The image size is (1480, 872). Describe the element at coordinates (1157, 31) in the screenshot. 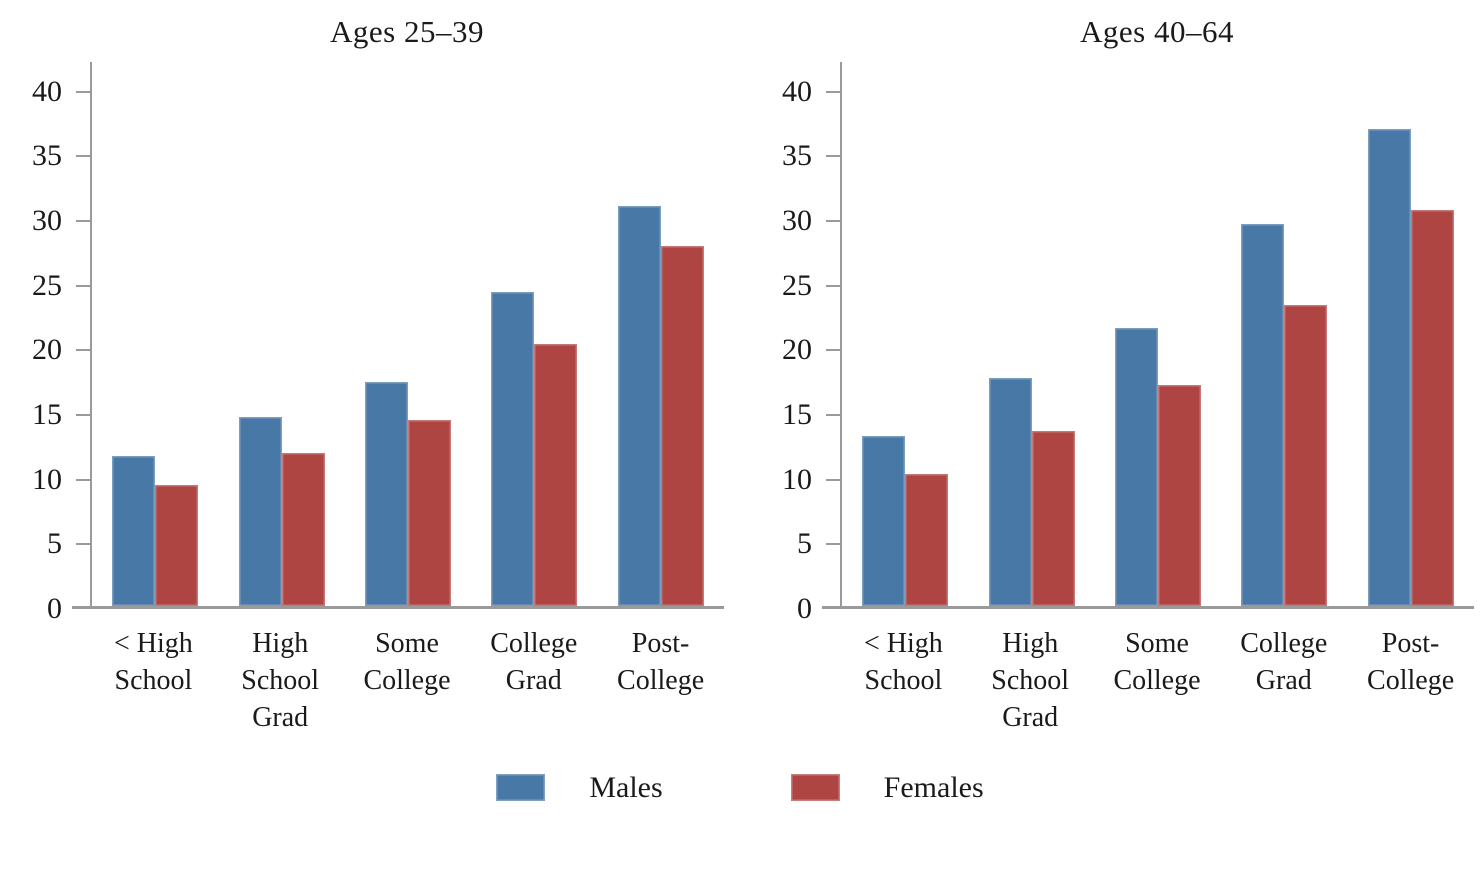

I see `chart-title: Ages 40–64` at that location.